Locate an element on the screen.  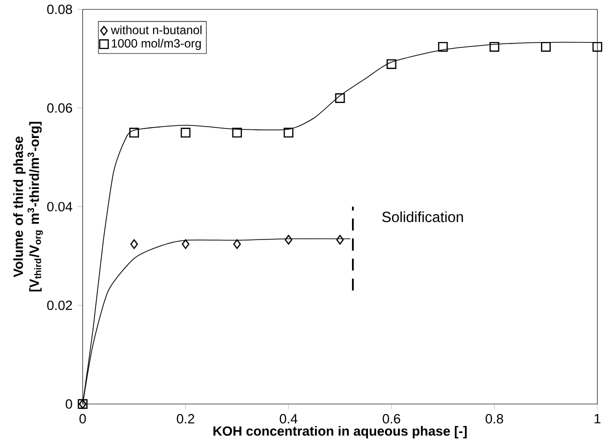
legend-label: 1000 mol/m3-org is located at coordinates (156, 44).